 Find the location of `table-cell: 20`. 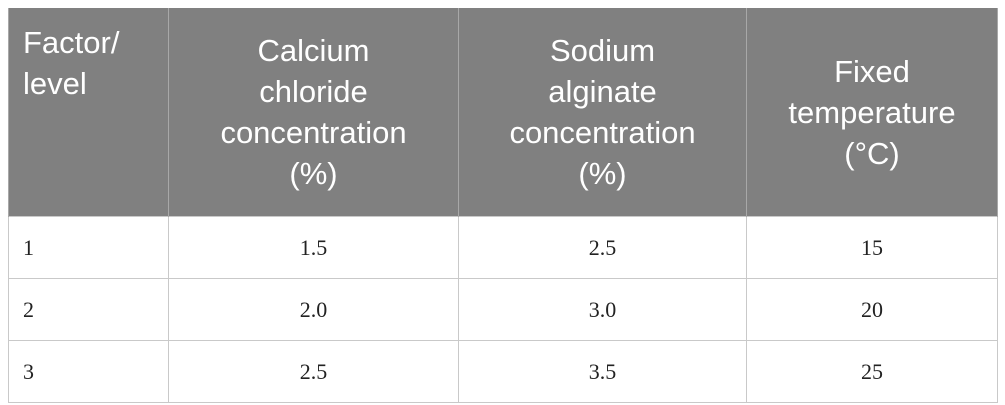

table-cell: 20 is located at coordinates (872, 309).